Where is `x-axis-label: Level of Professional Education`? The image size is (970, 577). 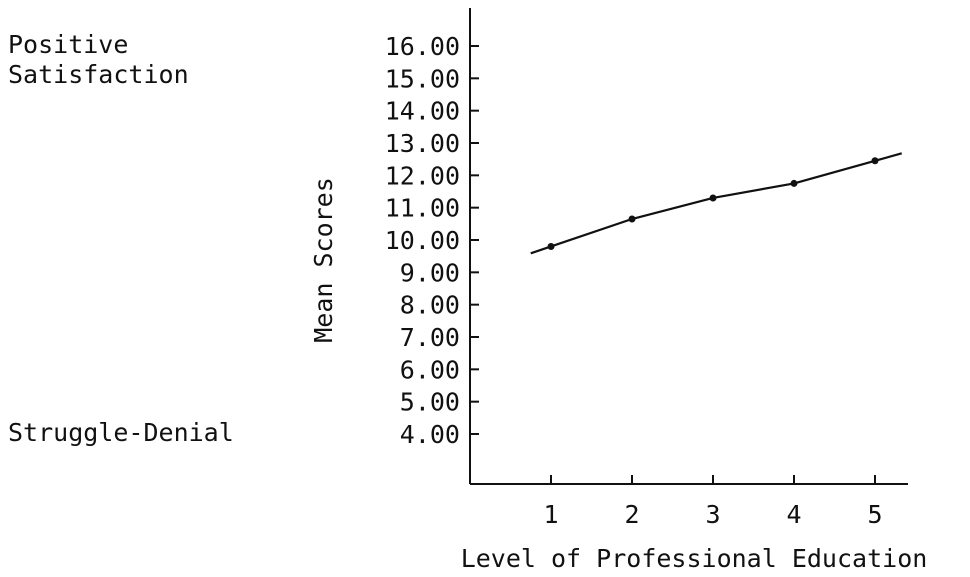 x-axis-label: Level of Professional Education is located at coordinates (694, 558).